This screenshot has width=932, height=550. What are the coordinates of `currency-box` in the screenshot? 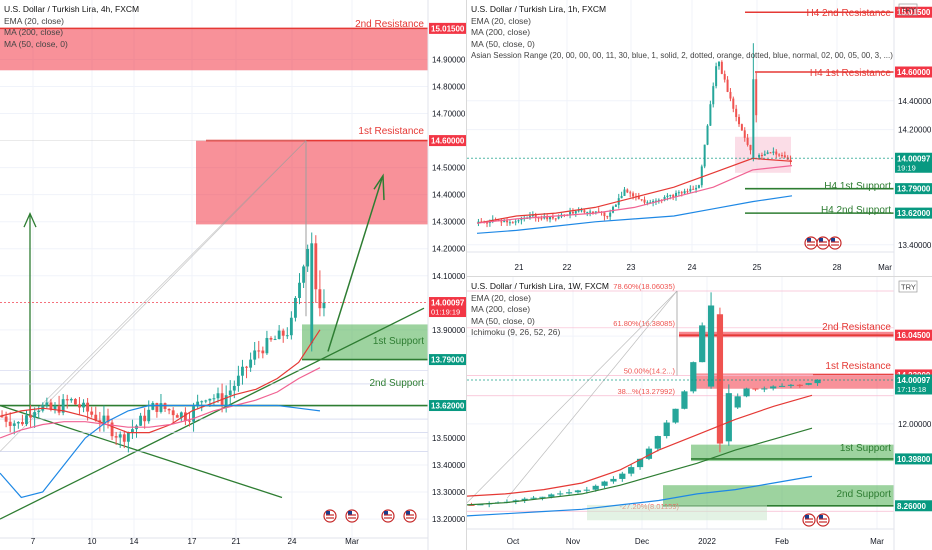 It's located at (908, 9).